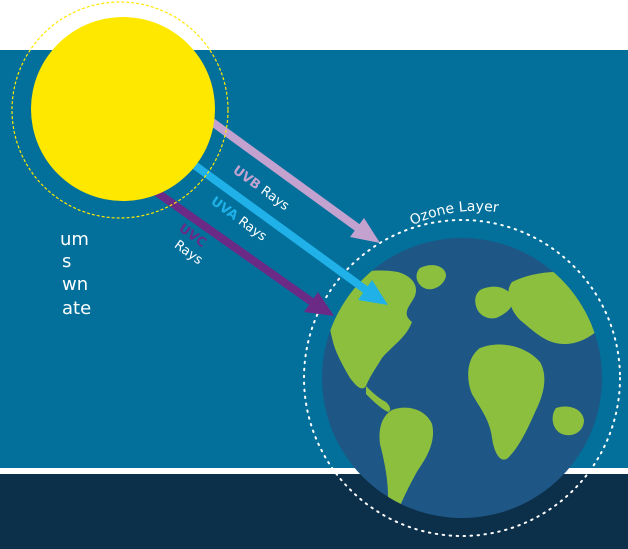 The width and height of the screenshot is (628, 549). What do you see at coordinates (494, 302) in the screenshot?
I see `europe` at bounding box center [494, 302].